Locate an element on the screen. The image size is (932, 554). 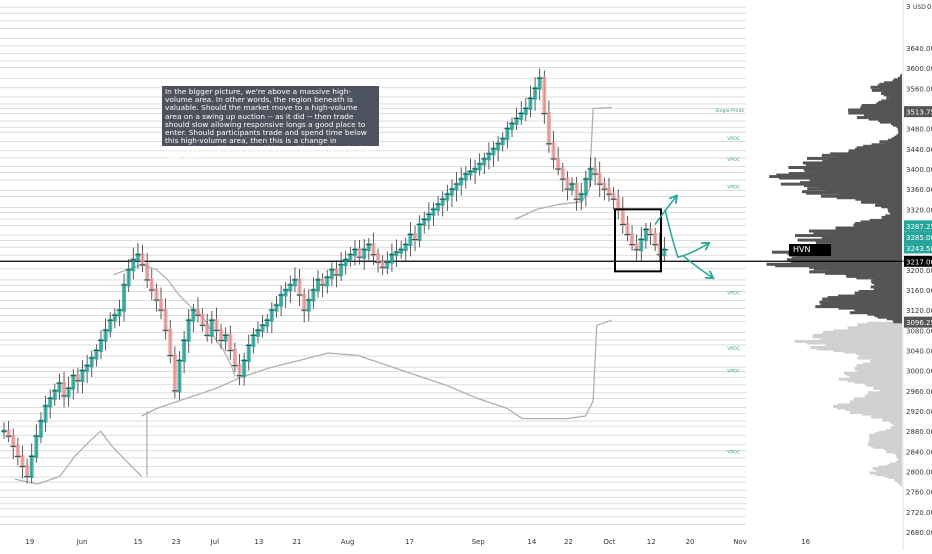
y-tick-label: 2960.00 is located at coordinates (919, 392).